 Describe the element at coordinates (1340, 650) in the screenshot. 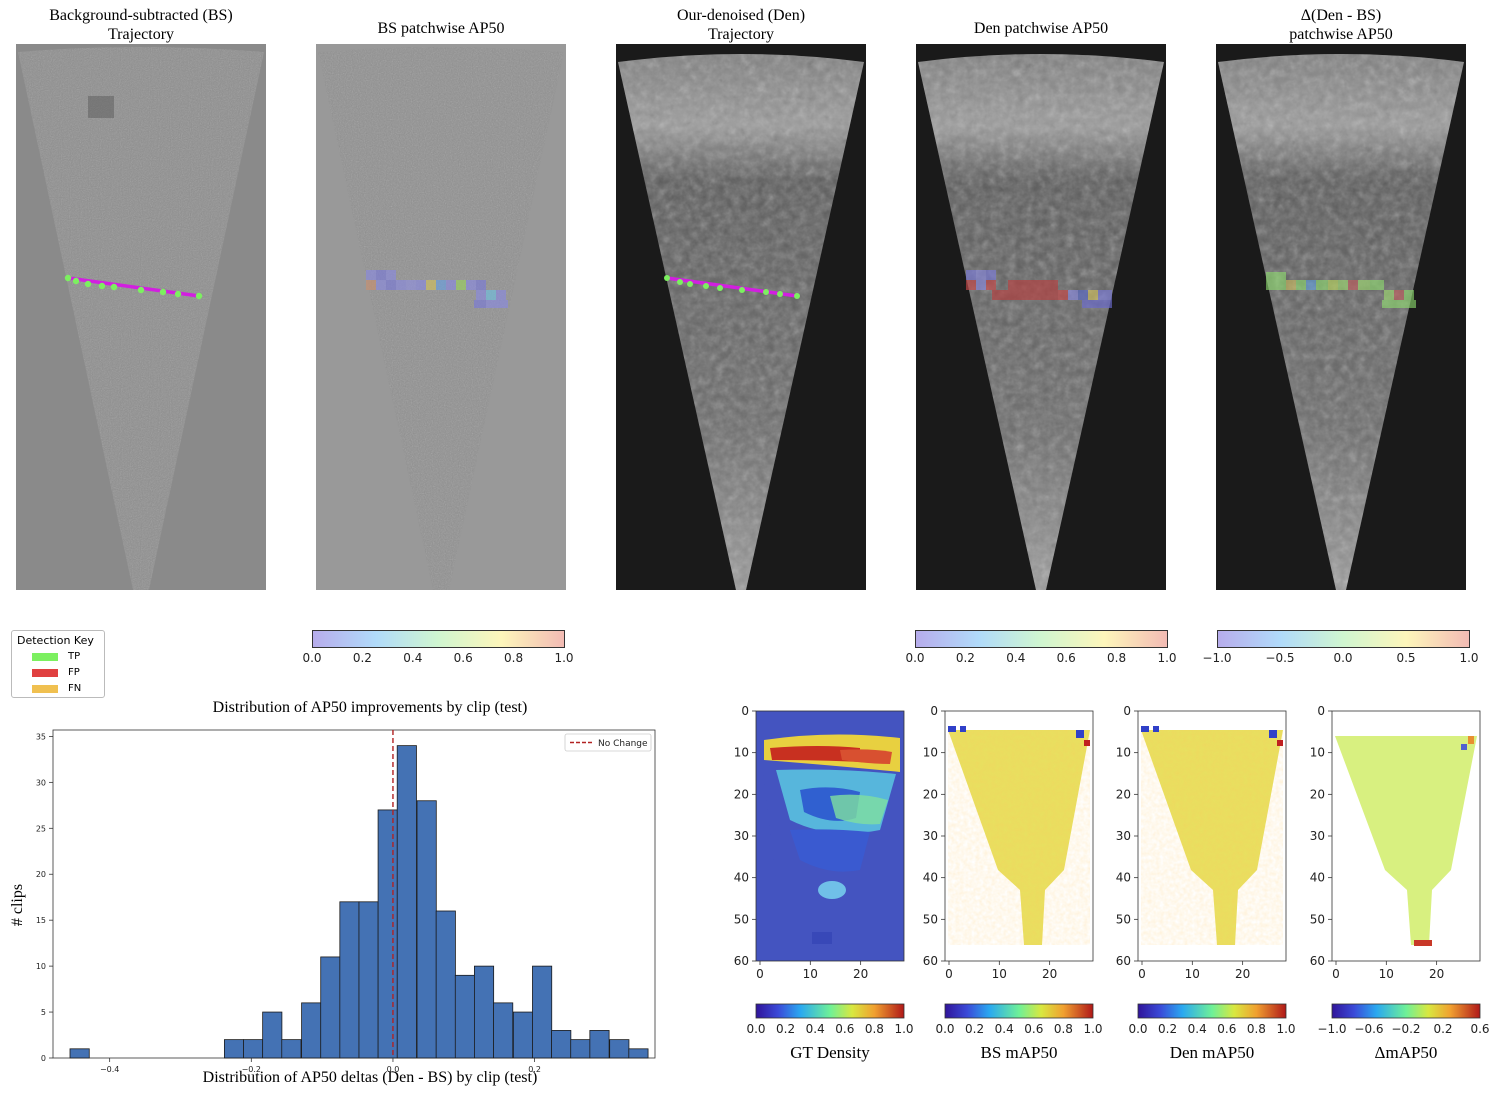

I see `colorbar-delta-ap50: −1.0 −0.5 0.0 0.5 1.0` at that location.